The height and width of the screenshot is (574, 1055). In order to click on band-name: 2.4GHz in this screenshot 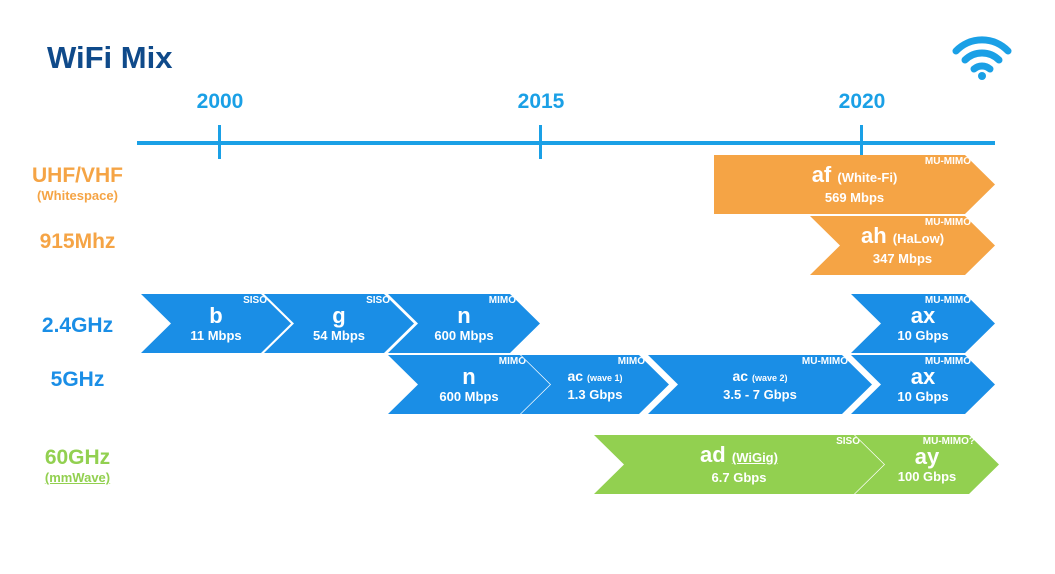, I will do `click(77, 325)`.